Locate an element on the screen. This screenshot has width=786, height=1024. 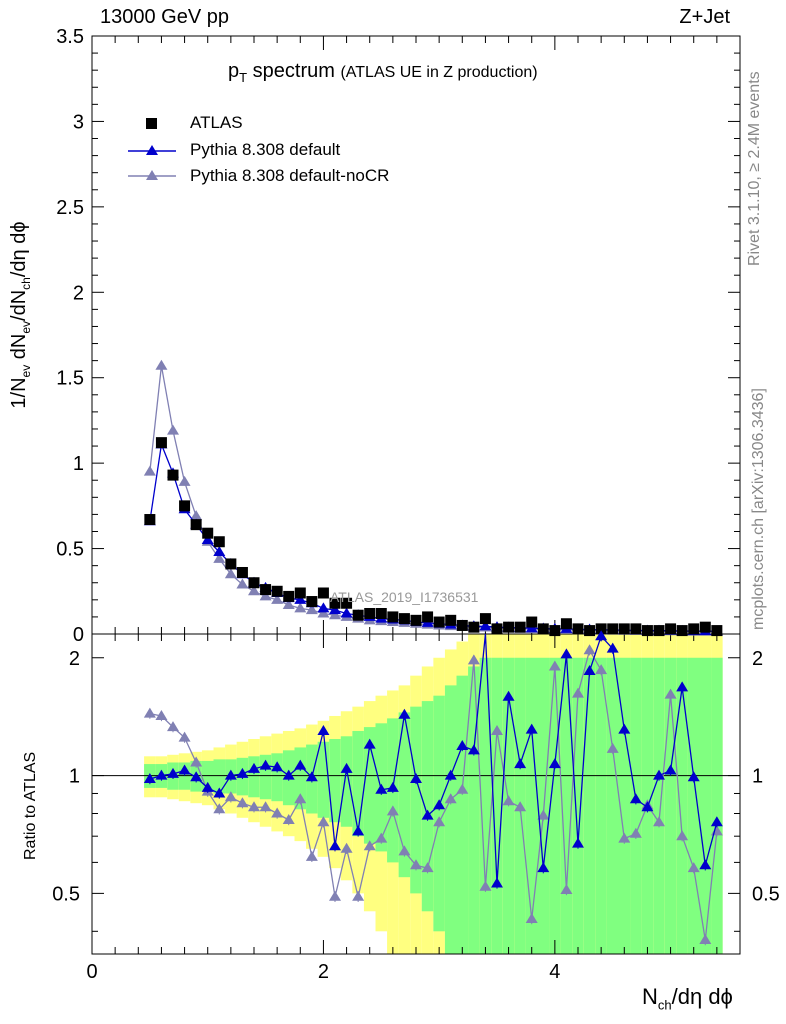
title-sub: T is located at coordinates (243, 77).